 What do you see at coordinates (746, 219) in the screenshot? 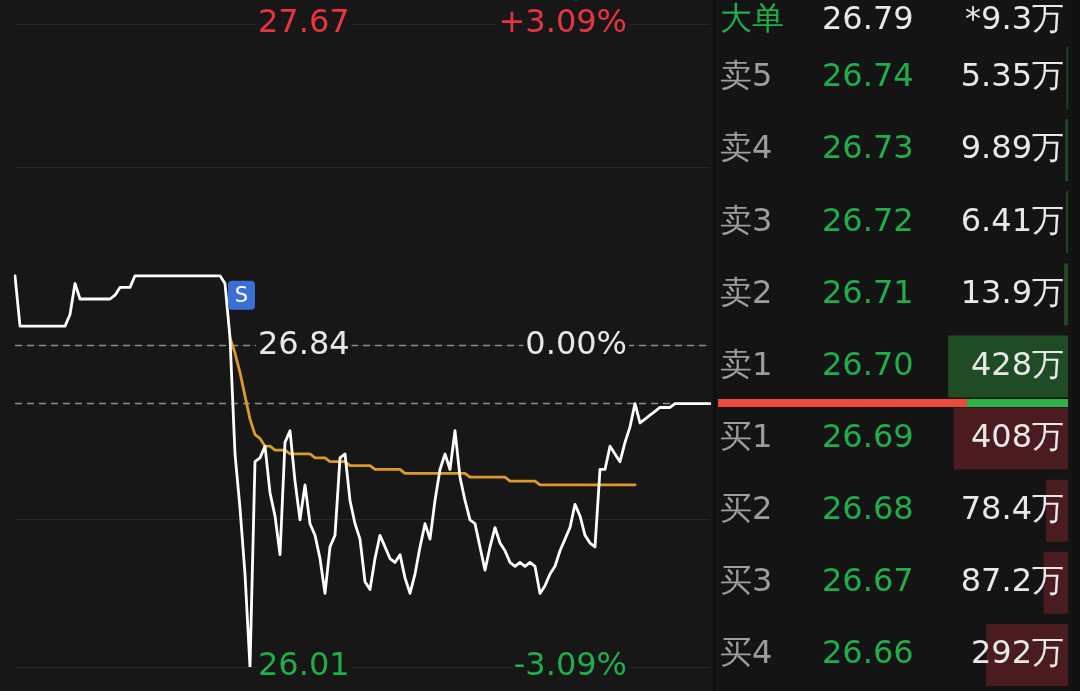
I see `y-tick-label: 卖3` at bounding box center [746, 219].